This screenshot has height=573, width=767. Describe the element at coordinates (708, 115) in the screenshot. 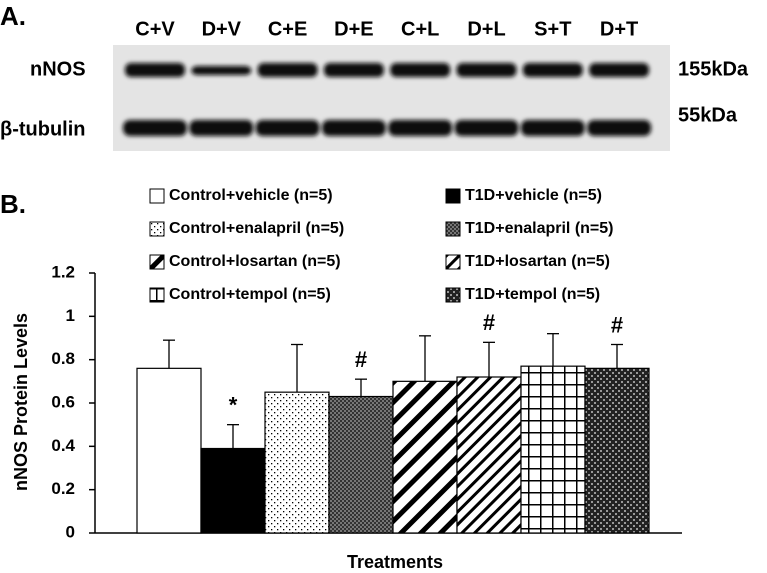

I see `size-label: 55kDa` at that location.